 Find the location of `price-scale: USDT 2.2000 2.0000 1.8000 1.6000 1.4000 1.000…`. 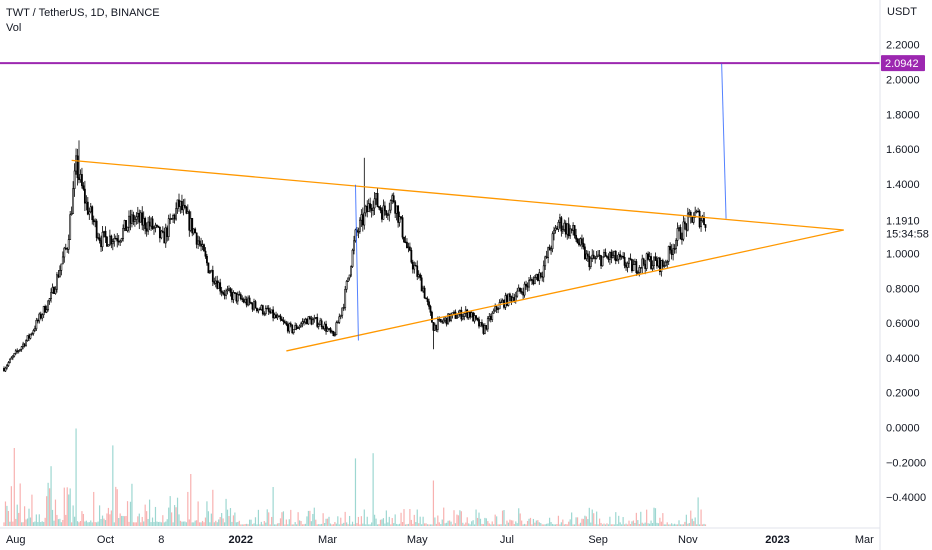

price-scale: USDT 2.2000 2.0000 1.8000 1.6000 1.4000 1.000… is located at coordinates (906, 255).